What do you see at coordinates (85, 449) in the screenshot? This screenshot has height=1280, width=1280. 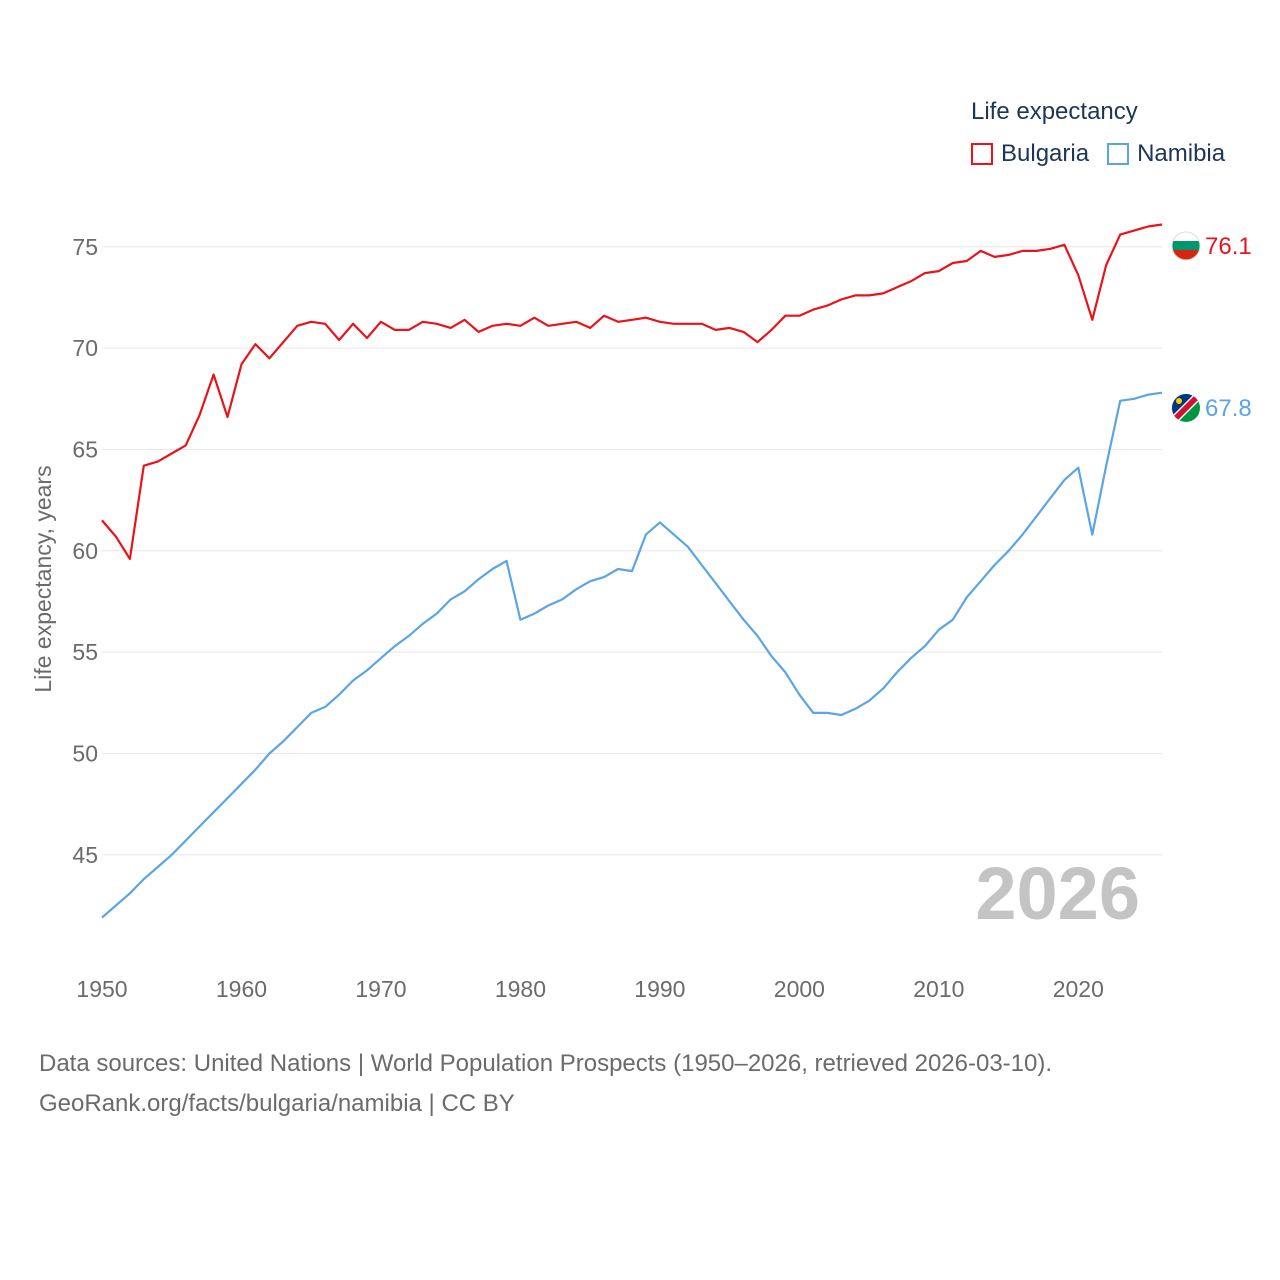 I see `y-tick-label: 65` at bounding box center [85, 449].